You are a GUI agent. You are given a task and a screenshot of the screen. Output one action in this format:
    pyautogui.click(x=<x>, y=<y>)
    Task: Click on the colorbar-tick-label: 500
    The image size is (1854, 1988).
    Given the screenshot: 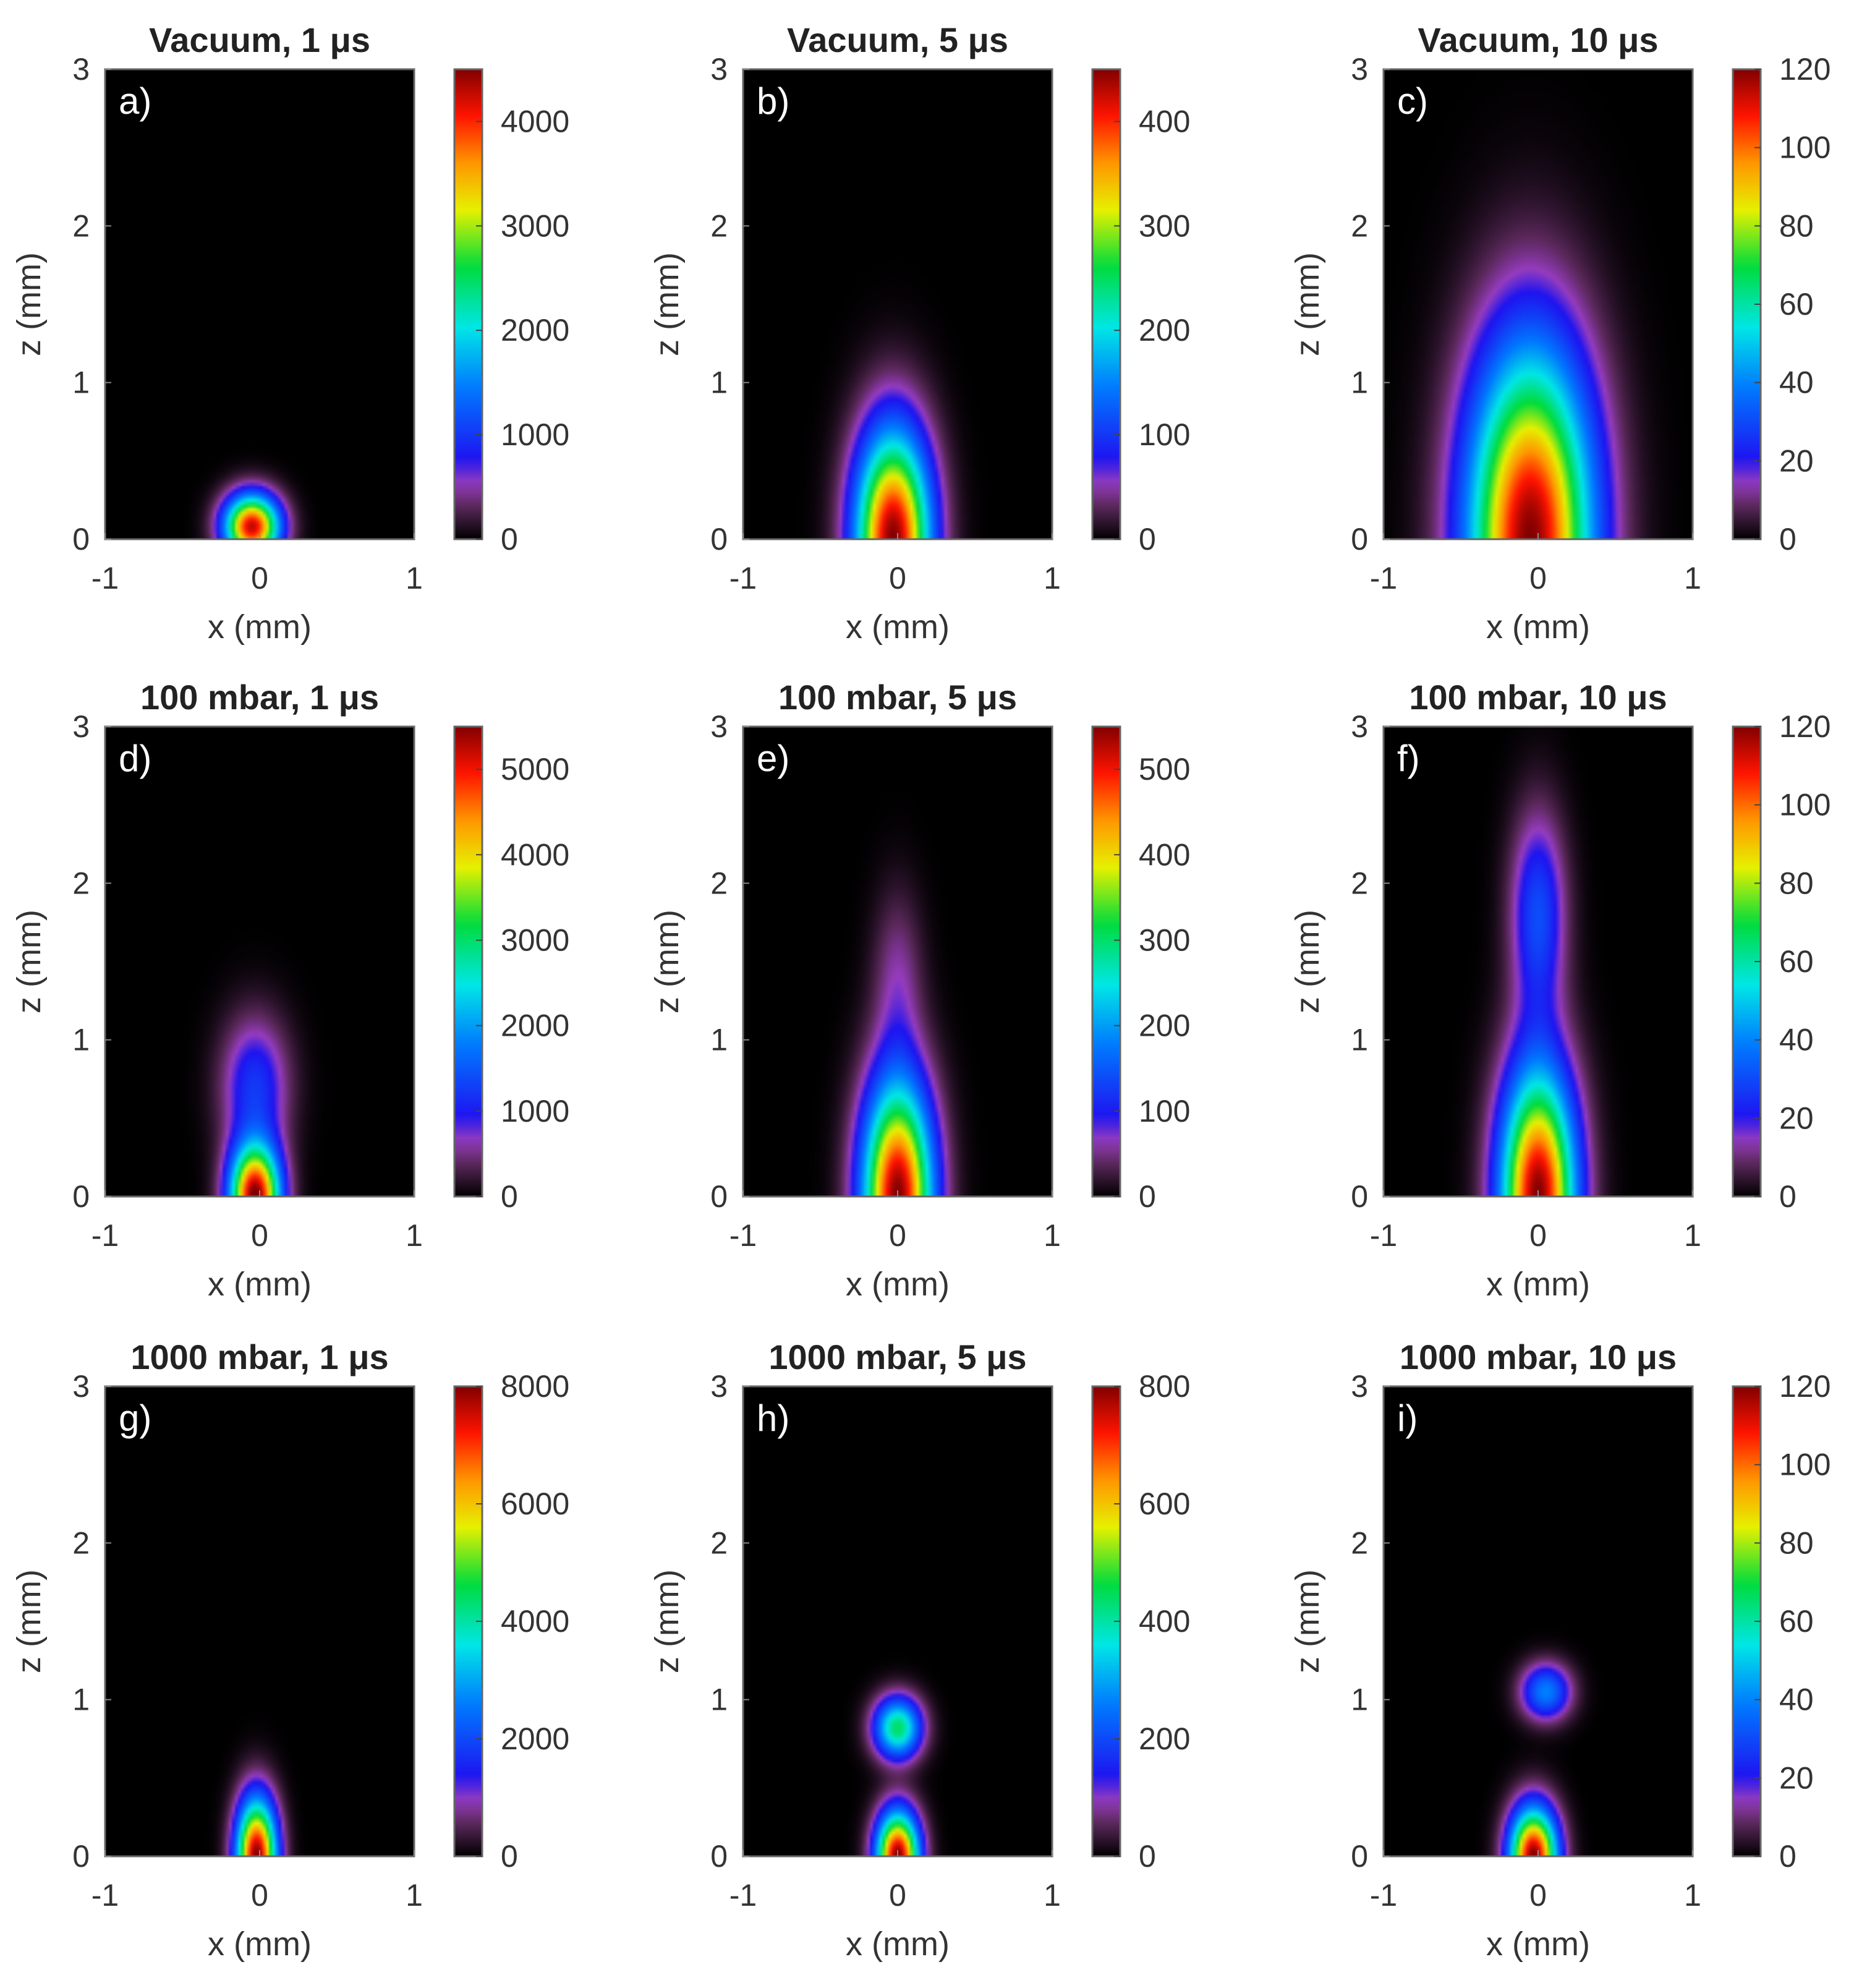 What is the action you would take?
    pyautogui.click(x=1164, y=769)
    